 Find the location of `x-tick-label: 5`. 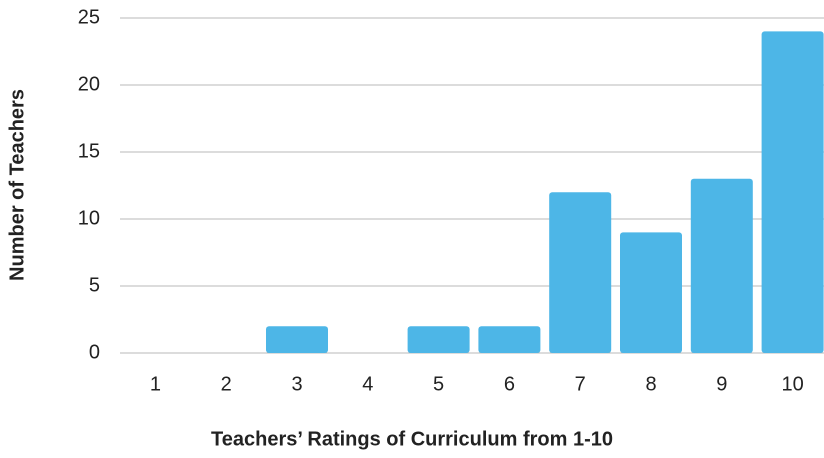

x-tick-label: 5 is located at coordinates (438, 384).